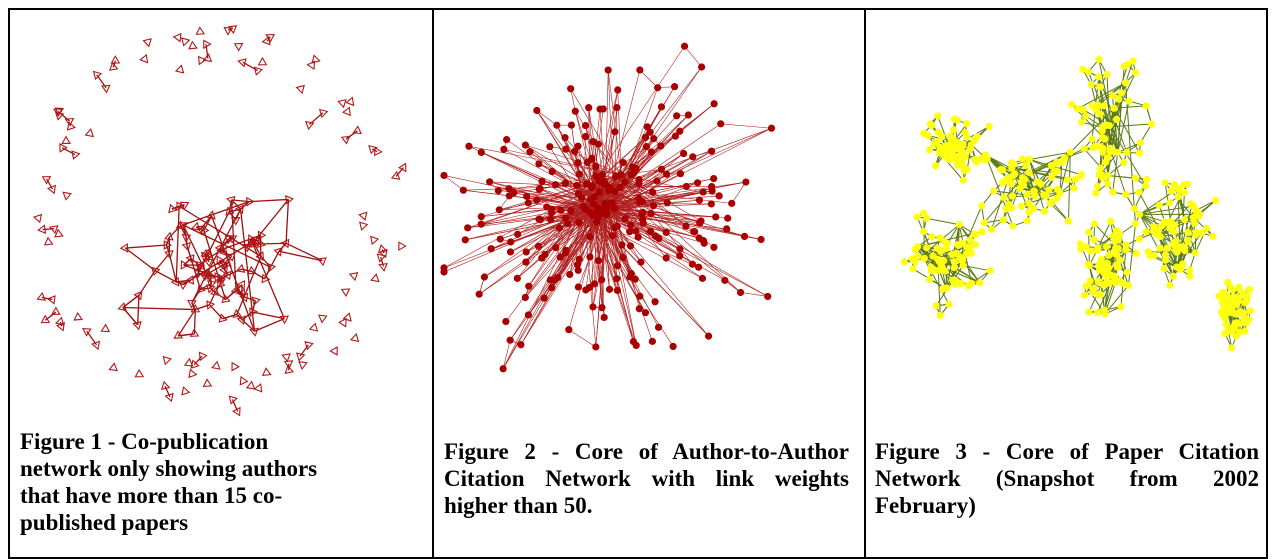 This screenshot has width=1275, height=559. I want to click on nodes, so click(1077, 203).